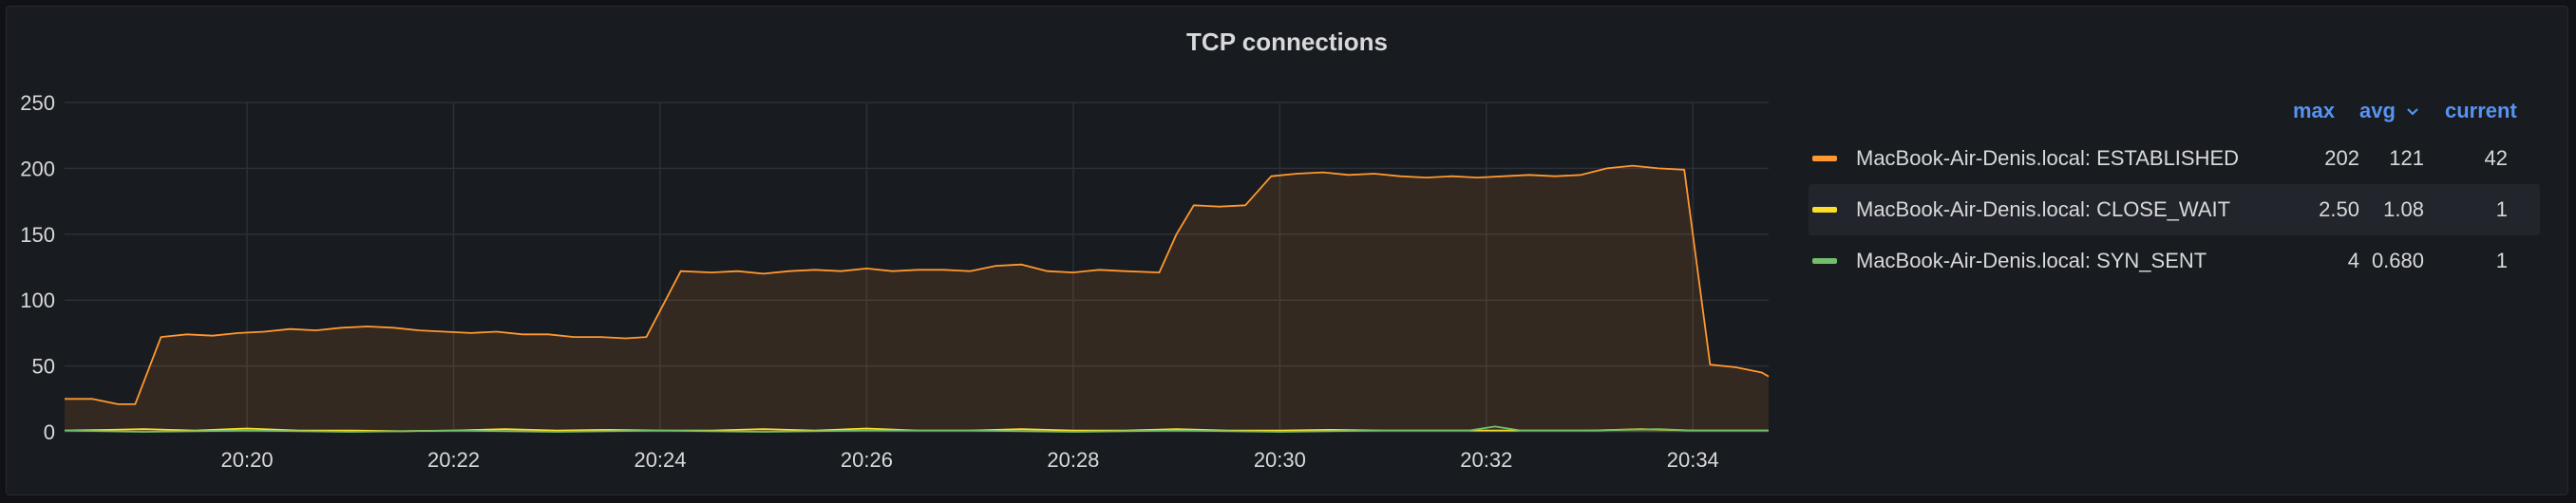  Describe the element at coordinates (2174, 112) in the screenshot. I see `legend-header: max avg current` at that location.